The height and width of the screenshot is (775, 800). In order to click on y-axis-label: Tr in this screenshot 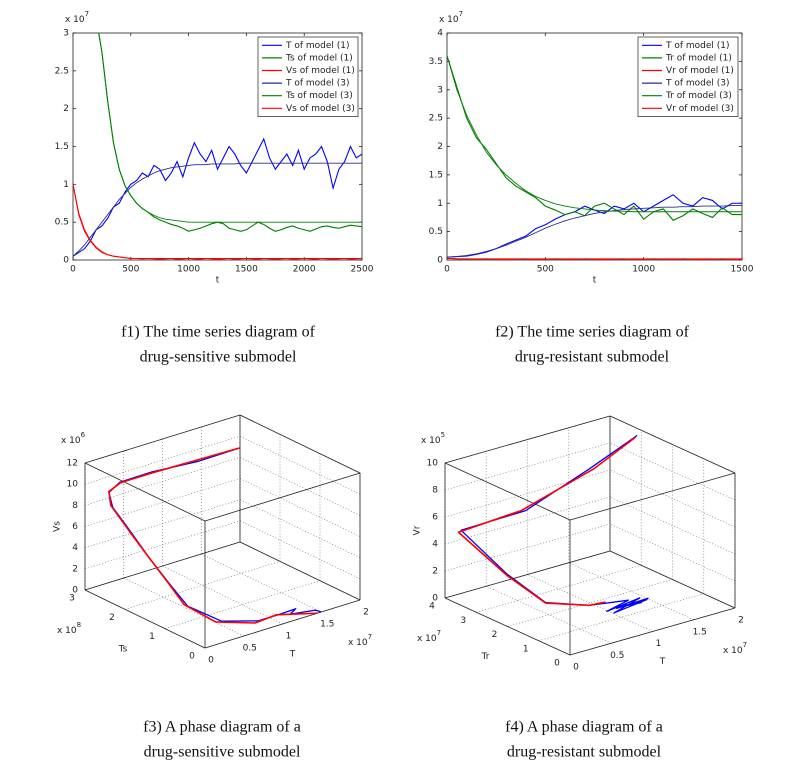, I will do `click(485, 657)`.